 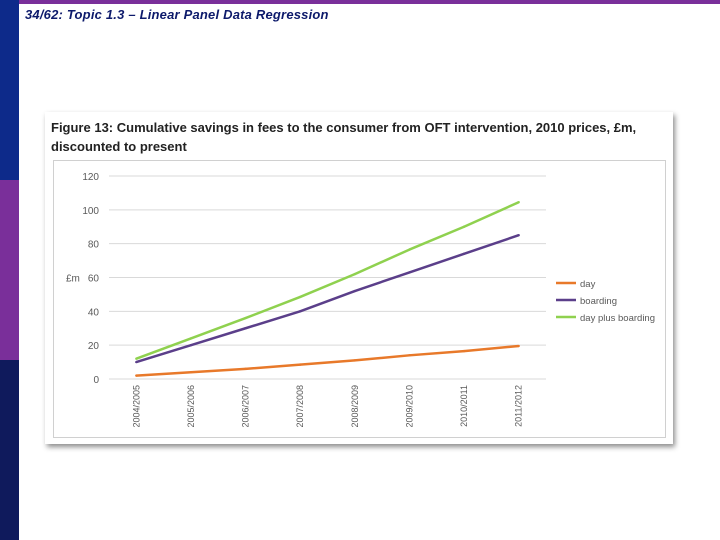 I want to click on x-tick-label: 2008/2009, so click(x=355, y=406).